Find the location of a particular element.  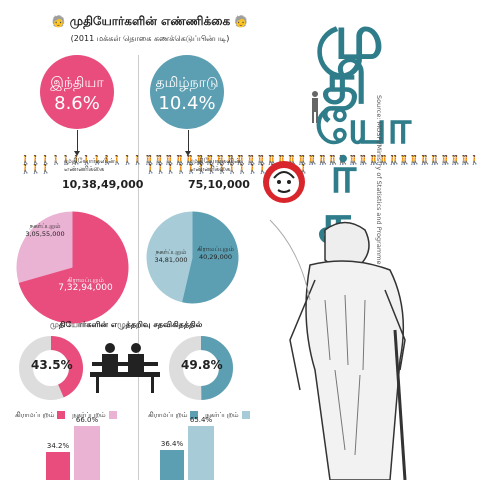

tamilnadu-urban-rural-pie is located at coordinates (192, 257).